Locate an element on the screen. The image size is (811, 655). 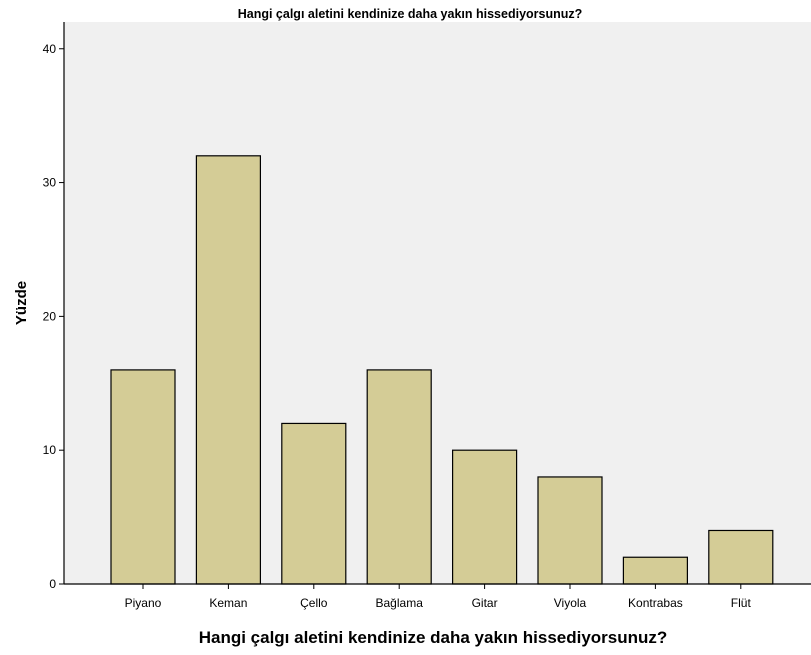
y-tick-label: 30 is located at coordinates (50, 183).